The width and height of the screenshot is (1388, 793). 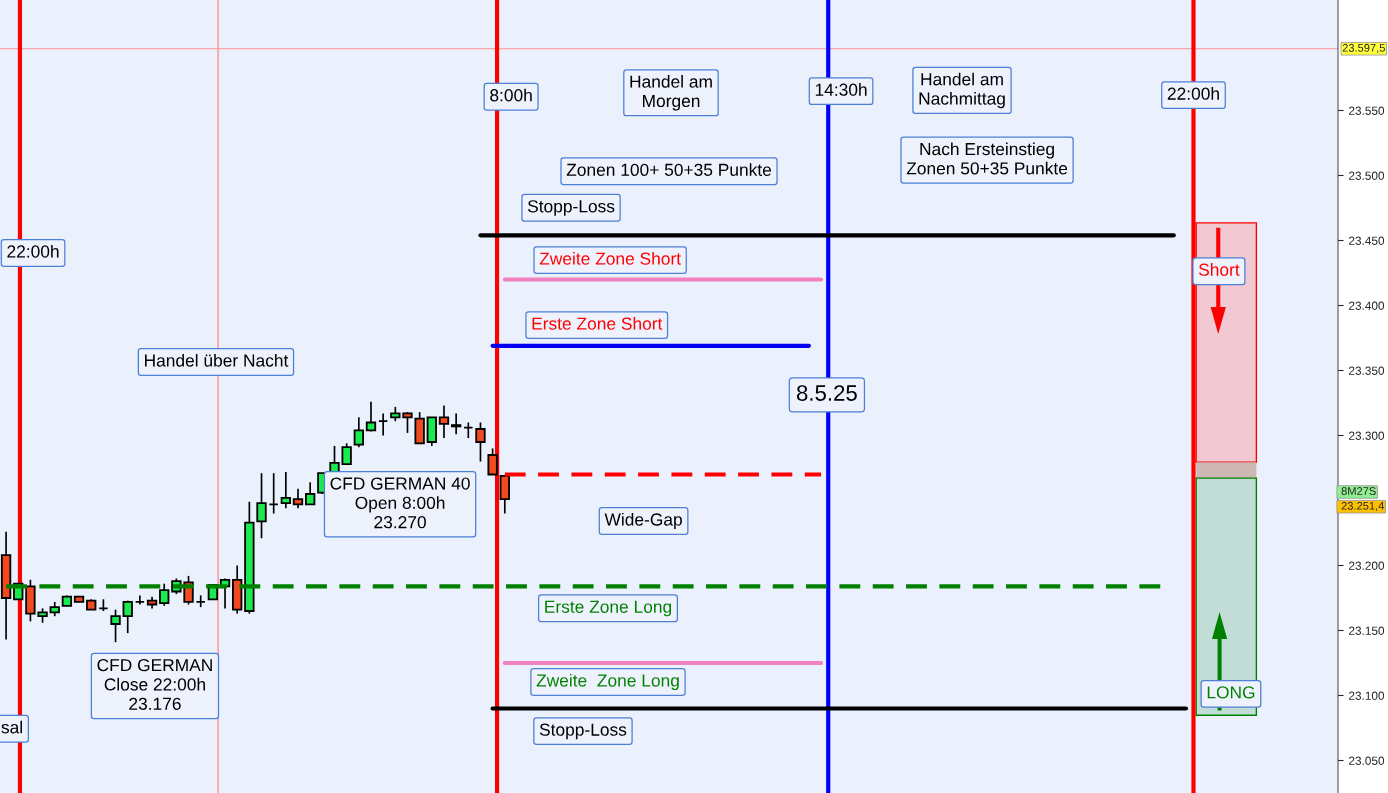 I want to click on y-tick-label: 23.350, so click(x=1367, y=370).